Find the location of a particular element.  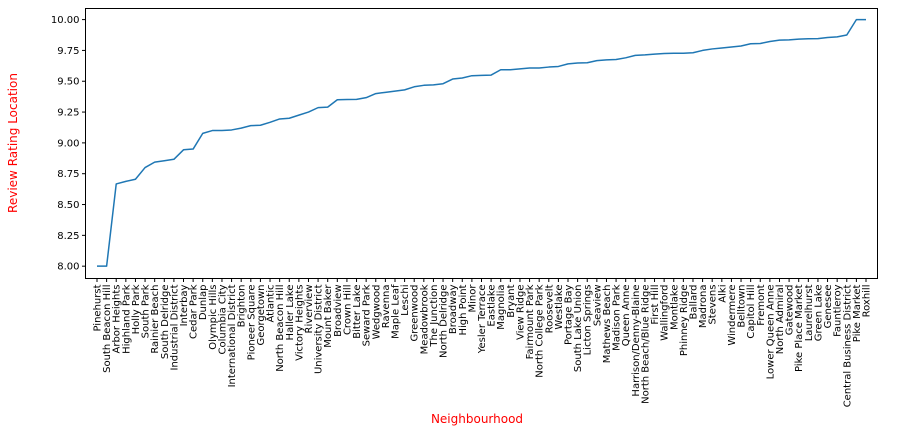

x-tick-label: Green Lake is located at coordinates (818, 313).